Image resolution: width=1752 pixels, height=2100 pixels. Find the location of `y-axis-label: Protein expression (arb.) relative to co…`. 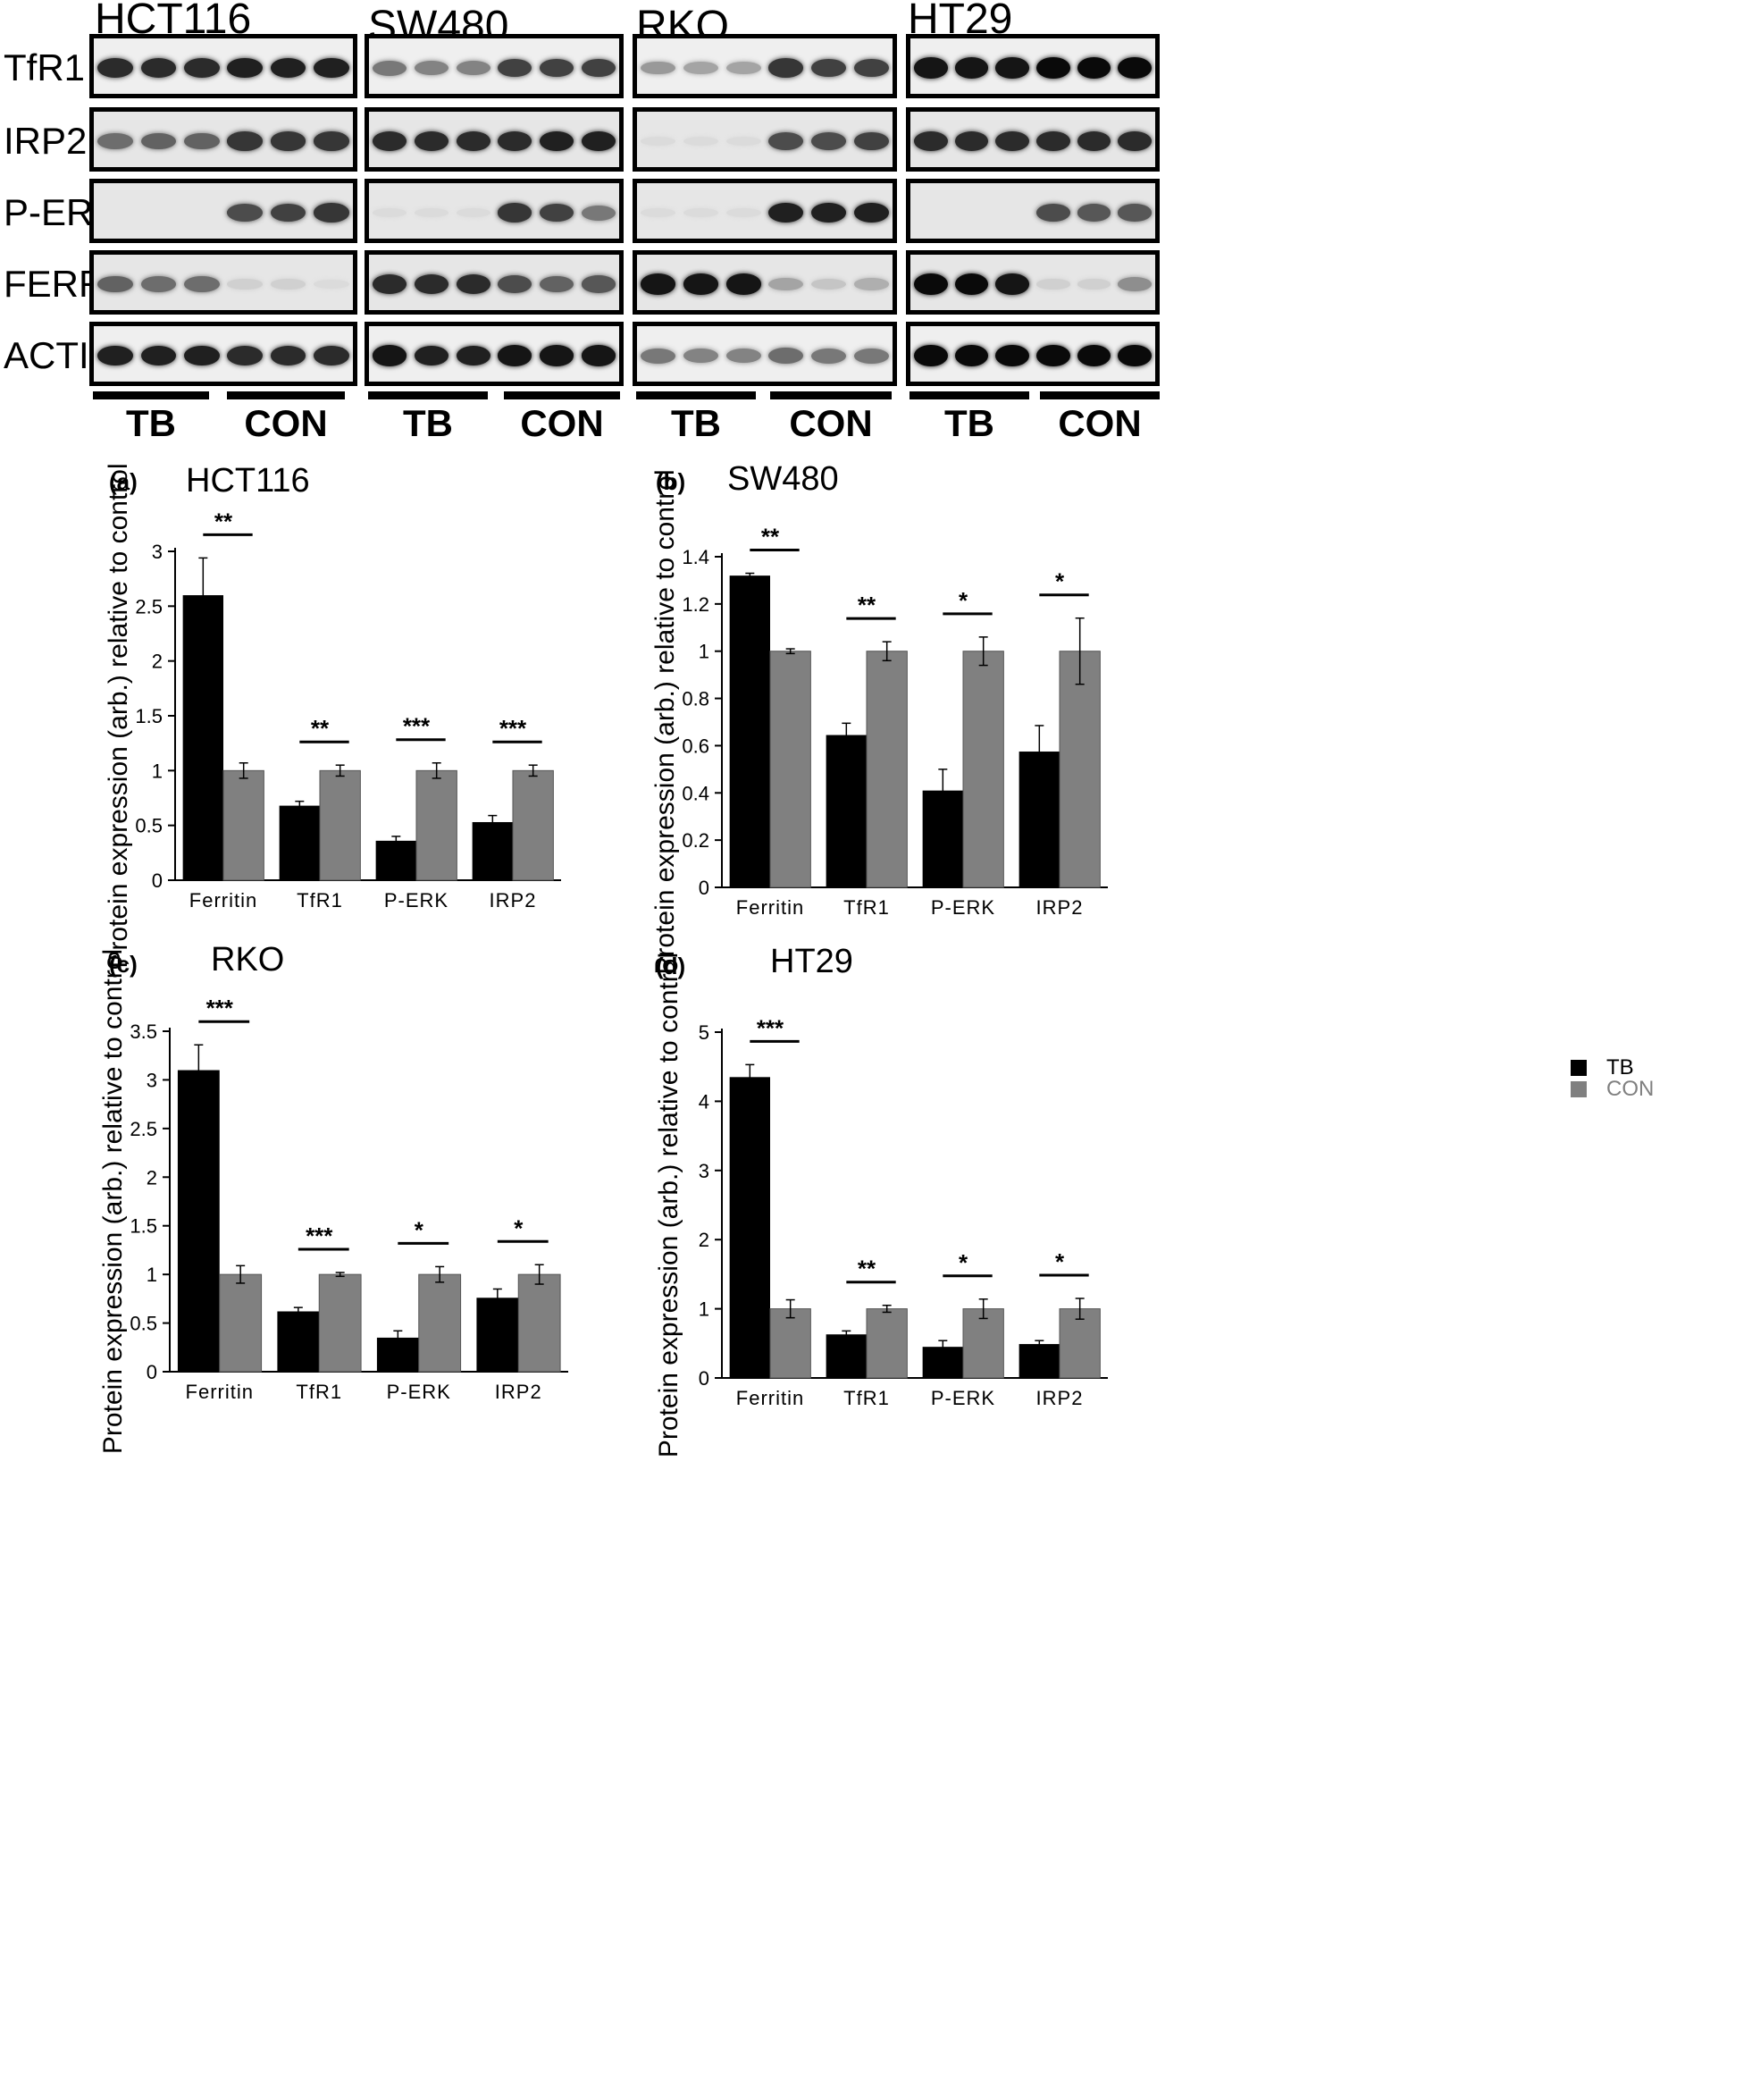

y-axis-label: Protein expression (arb.) relative to co… is located at coordinates (665, 721).